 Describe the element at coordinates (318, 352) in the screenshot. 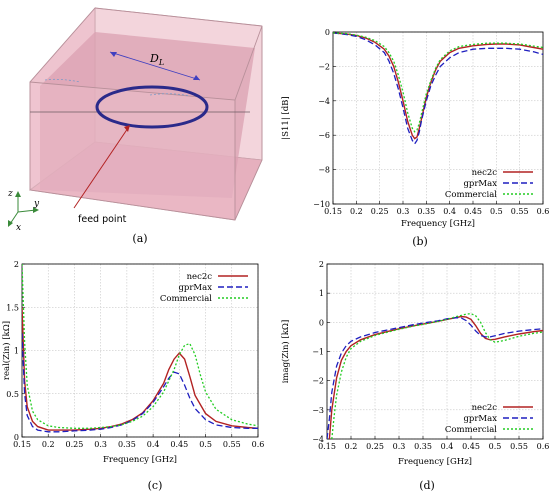

I see `y-tick-label: −1` at that location.